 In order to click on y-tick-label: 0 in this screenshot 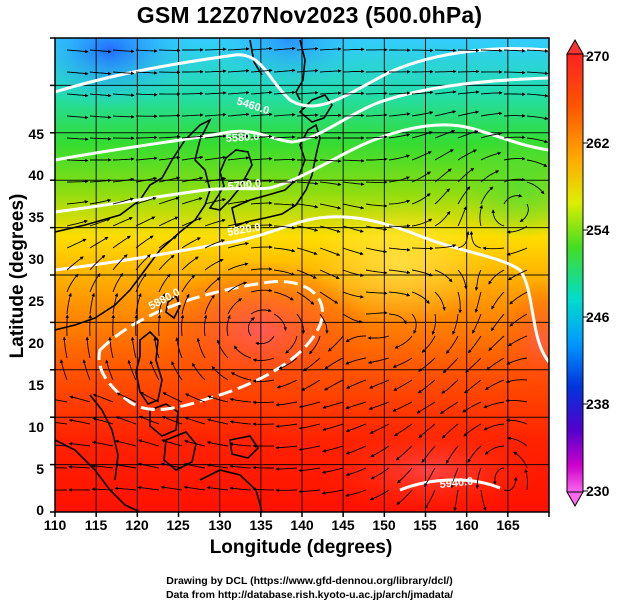, I will do `click(40, 510)`.